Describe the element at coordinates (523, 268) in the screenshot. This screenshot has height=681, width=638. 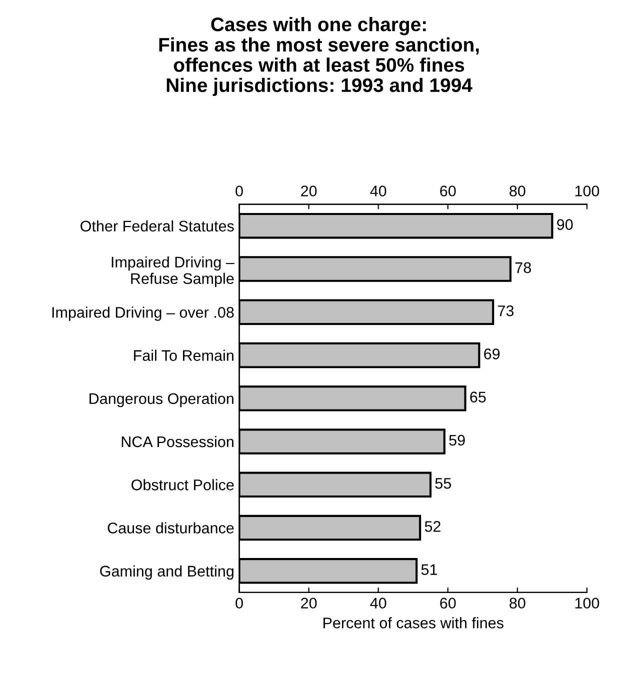
I see `data-label: 78` at that location.